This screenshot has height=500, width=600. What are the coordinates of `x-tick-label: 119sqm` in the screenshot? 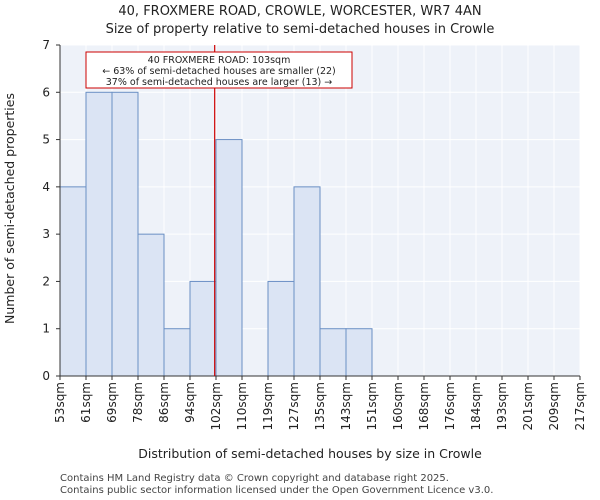 It's located at (268, 406).